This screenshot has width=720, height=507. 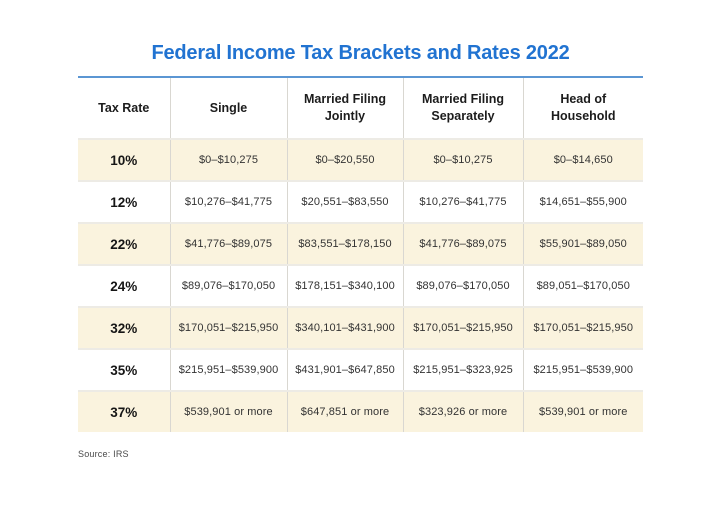 What do you see at coordinates (228, 108) in the screenshot?
I see `column-header-single: Single` at bounding box center [228, 108].